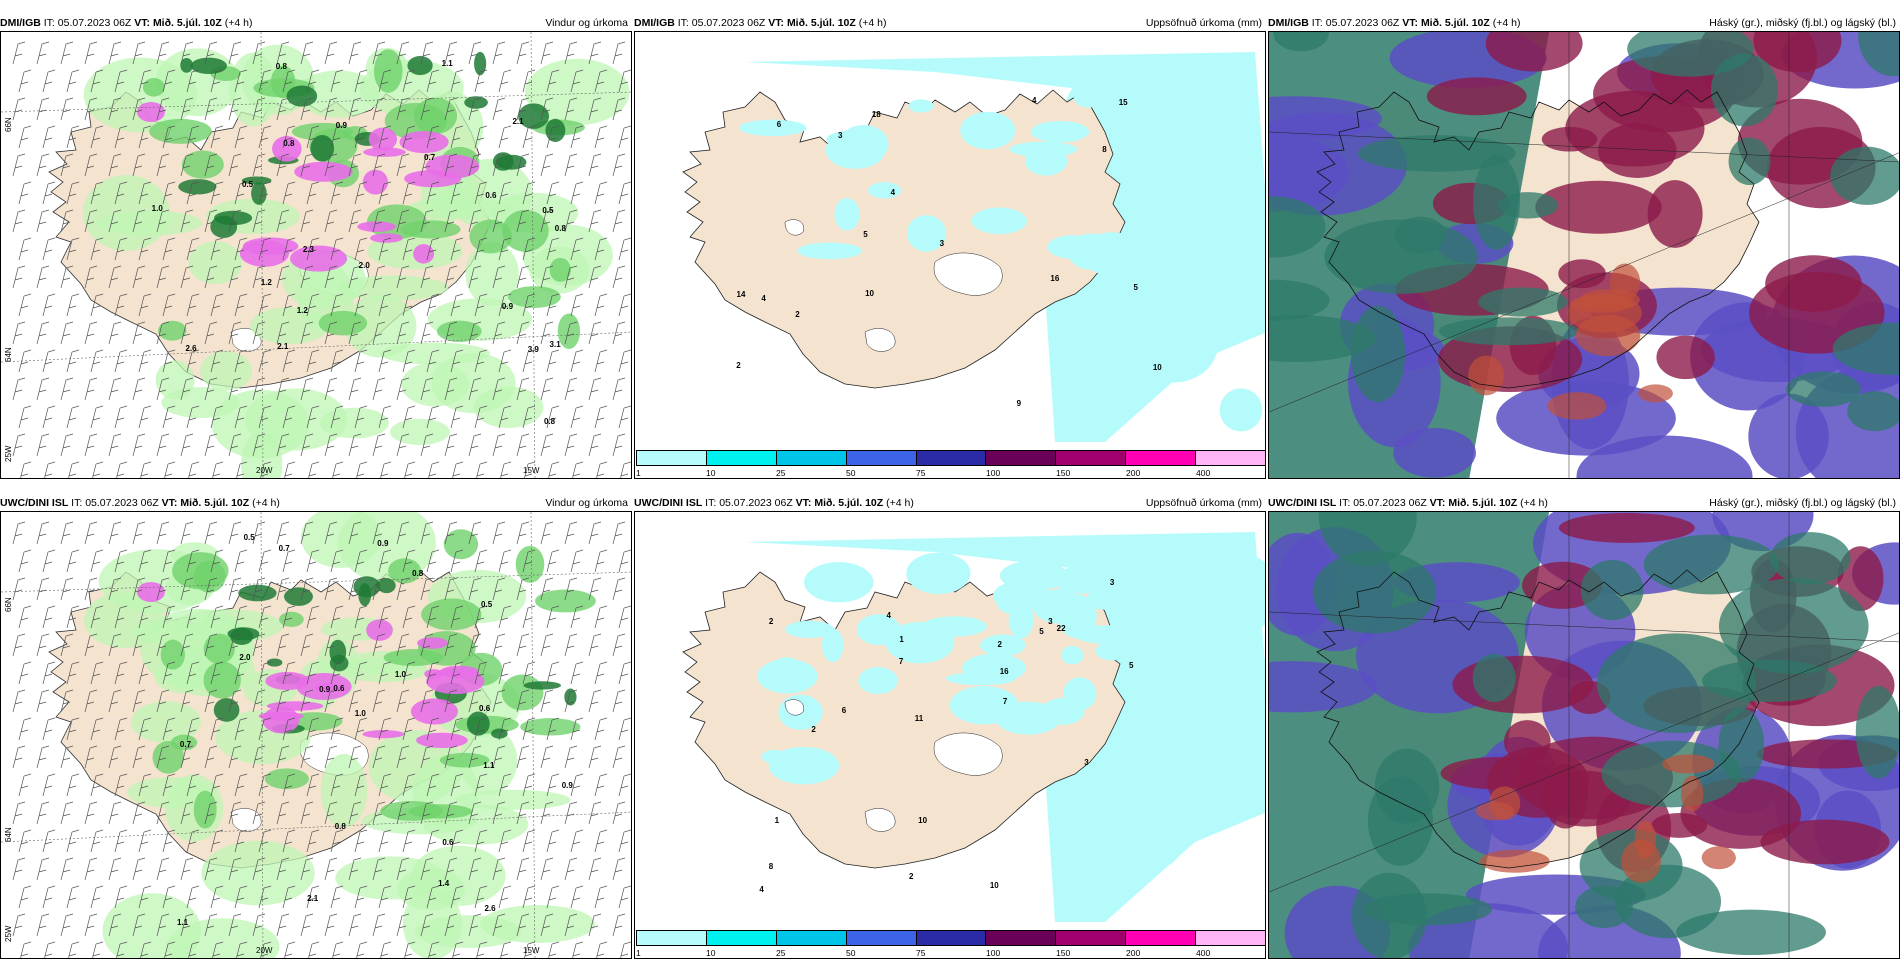  What do you see at coordinates (264, 950) in the screenshot?
I see `axis-label-lon_a: 20W` at bounding box center [264, 950].